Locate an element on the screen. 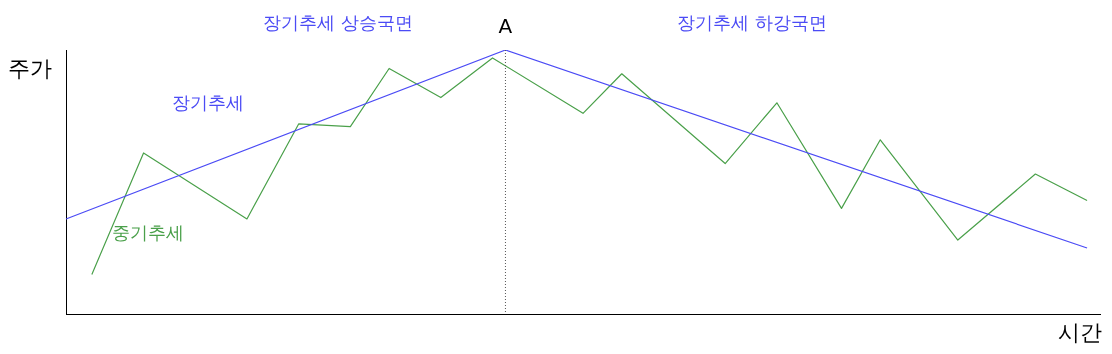 The image size is (1112, 354). x-axis-title: 시간 is located at coordinates (1080, 332).